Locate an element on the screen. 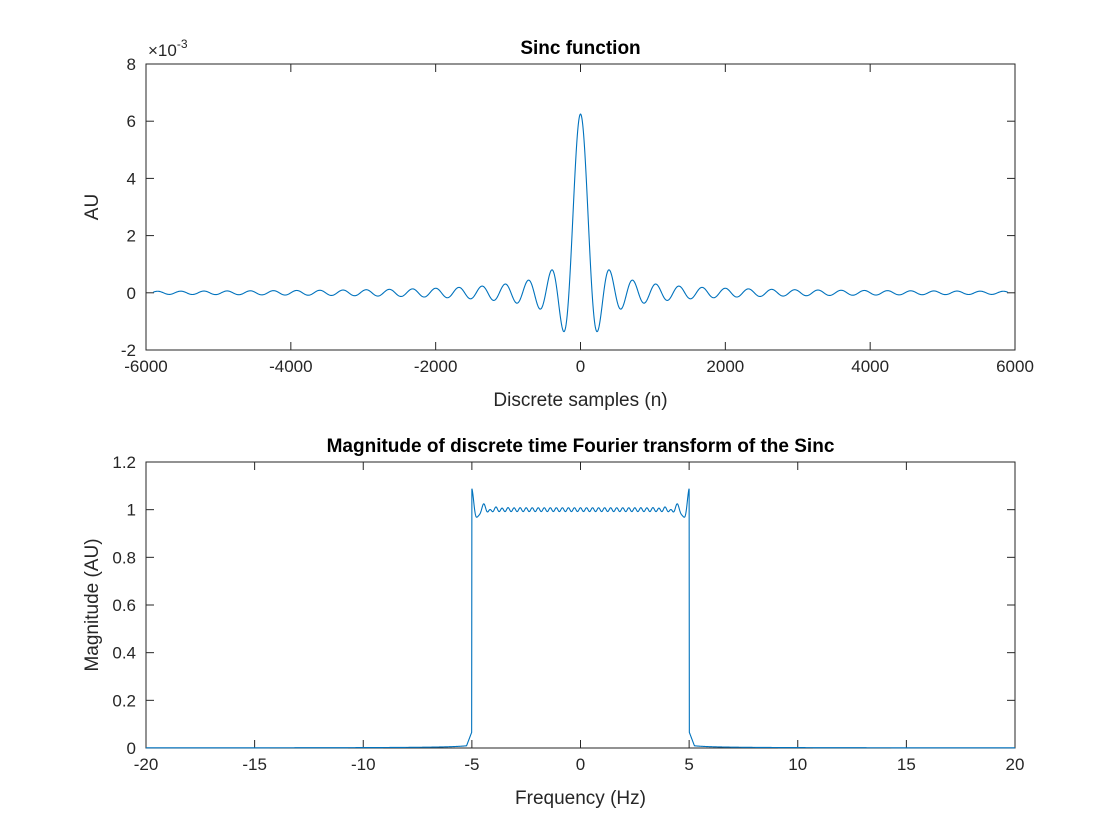 The height and width of the screenshot is (840, 1120). y-tick-label: 1.2 is located at coordinates (124, 462).